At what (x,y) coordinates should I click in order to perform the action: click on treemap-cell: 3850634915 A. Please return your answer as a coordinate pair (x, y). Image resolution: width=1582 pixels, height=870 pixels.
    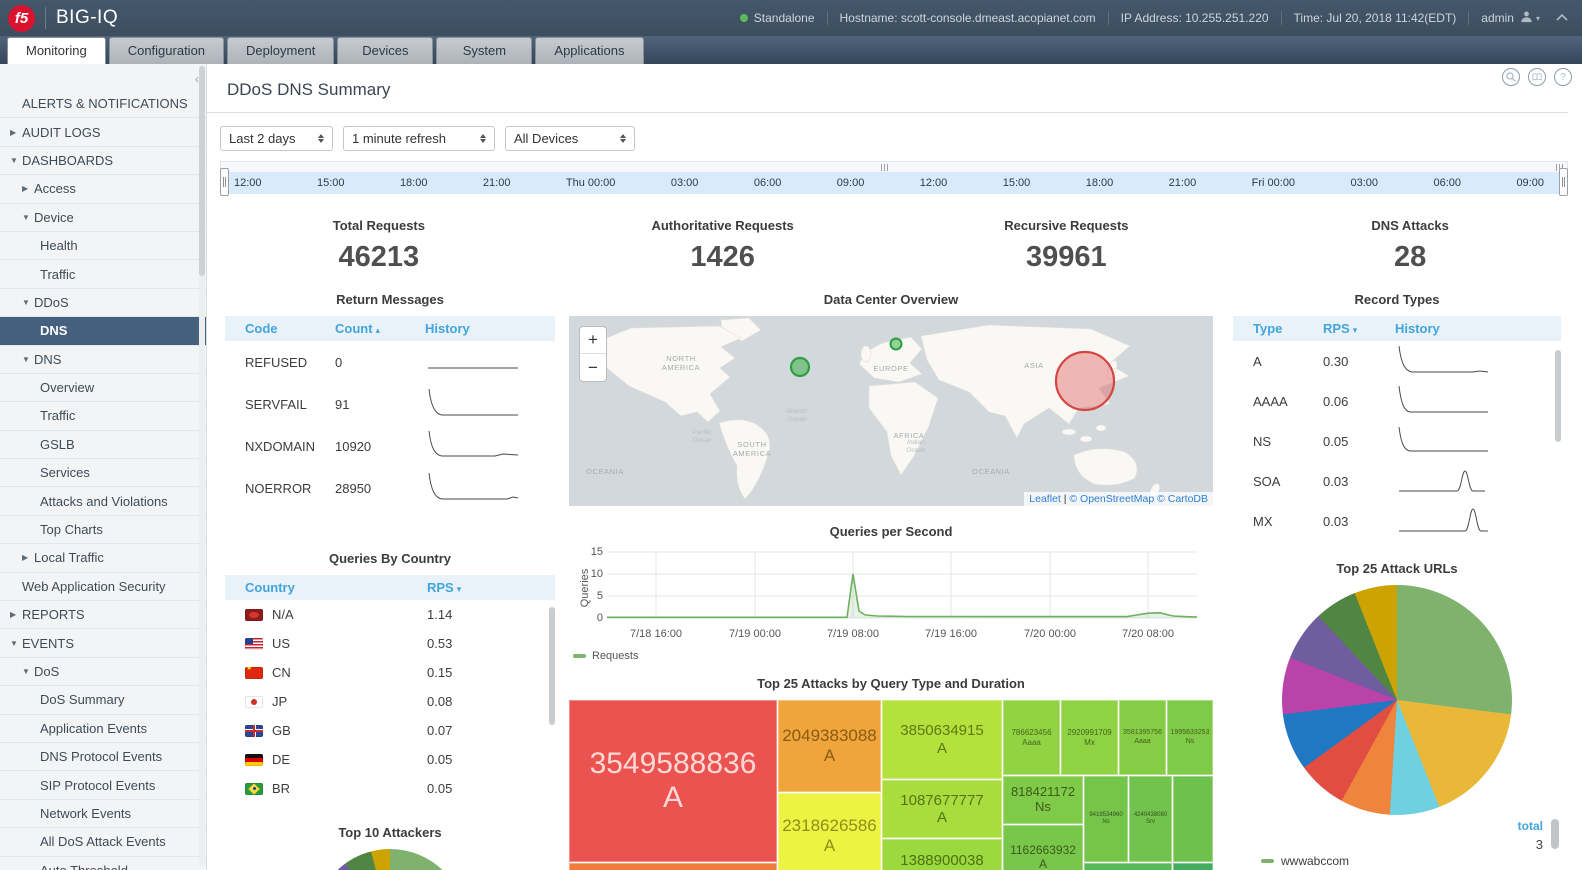
    Looking at the image, I should click on (942, 739).